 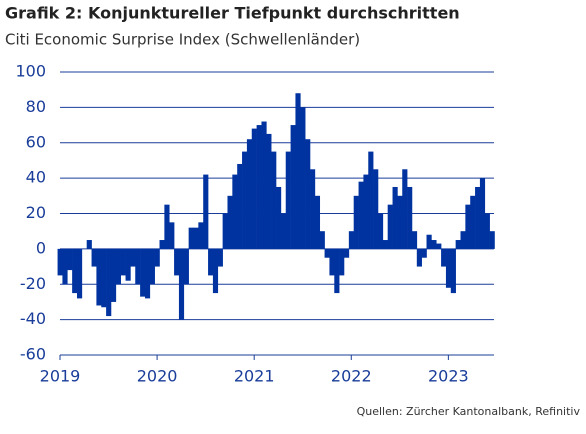 What do you see at coordinates (36, 177) in the screenshot?
I see `y-tick-label: 40` at bounding box center [36, 177].